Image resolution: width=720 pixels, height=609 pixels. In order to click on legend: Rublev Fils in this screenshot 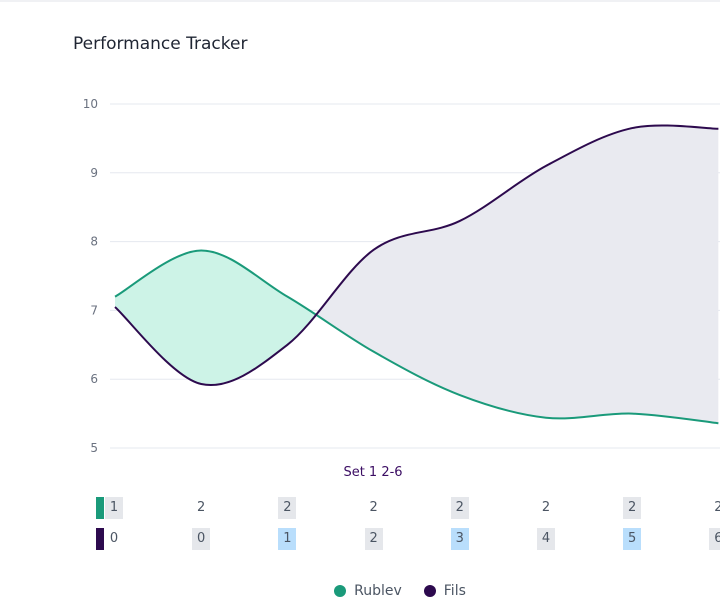, I will do `click(360, 591)`.